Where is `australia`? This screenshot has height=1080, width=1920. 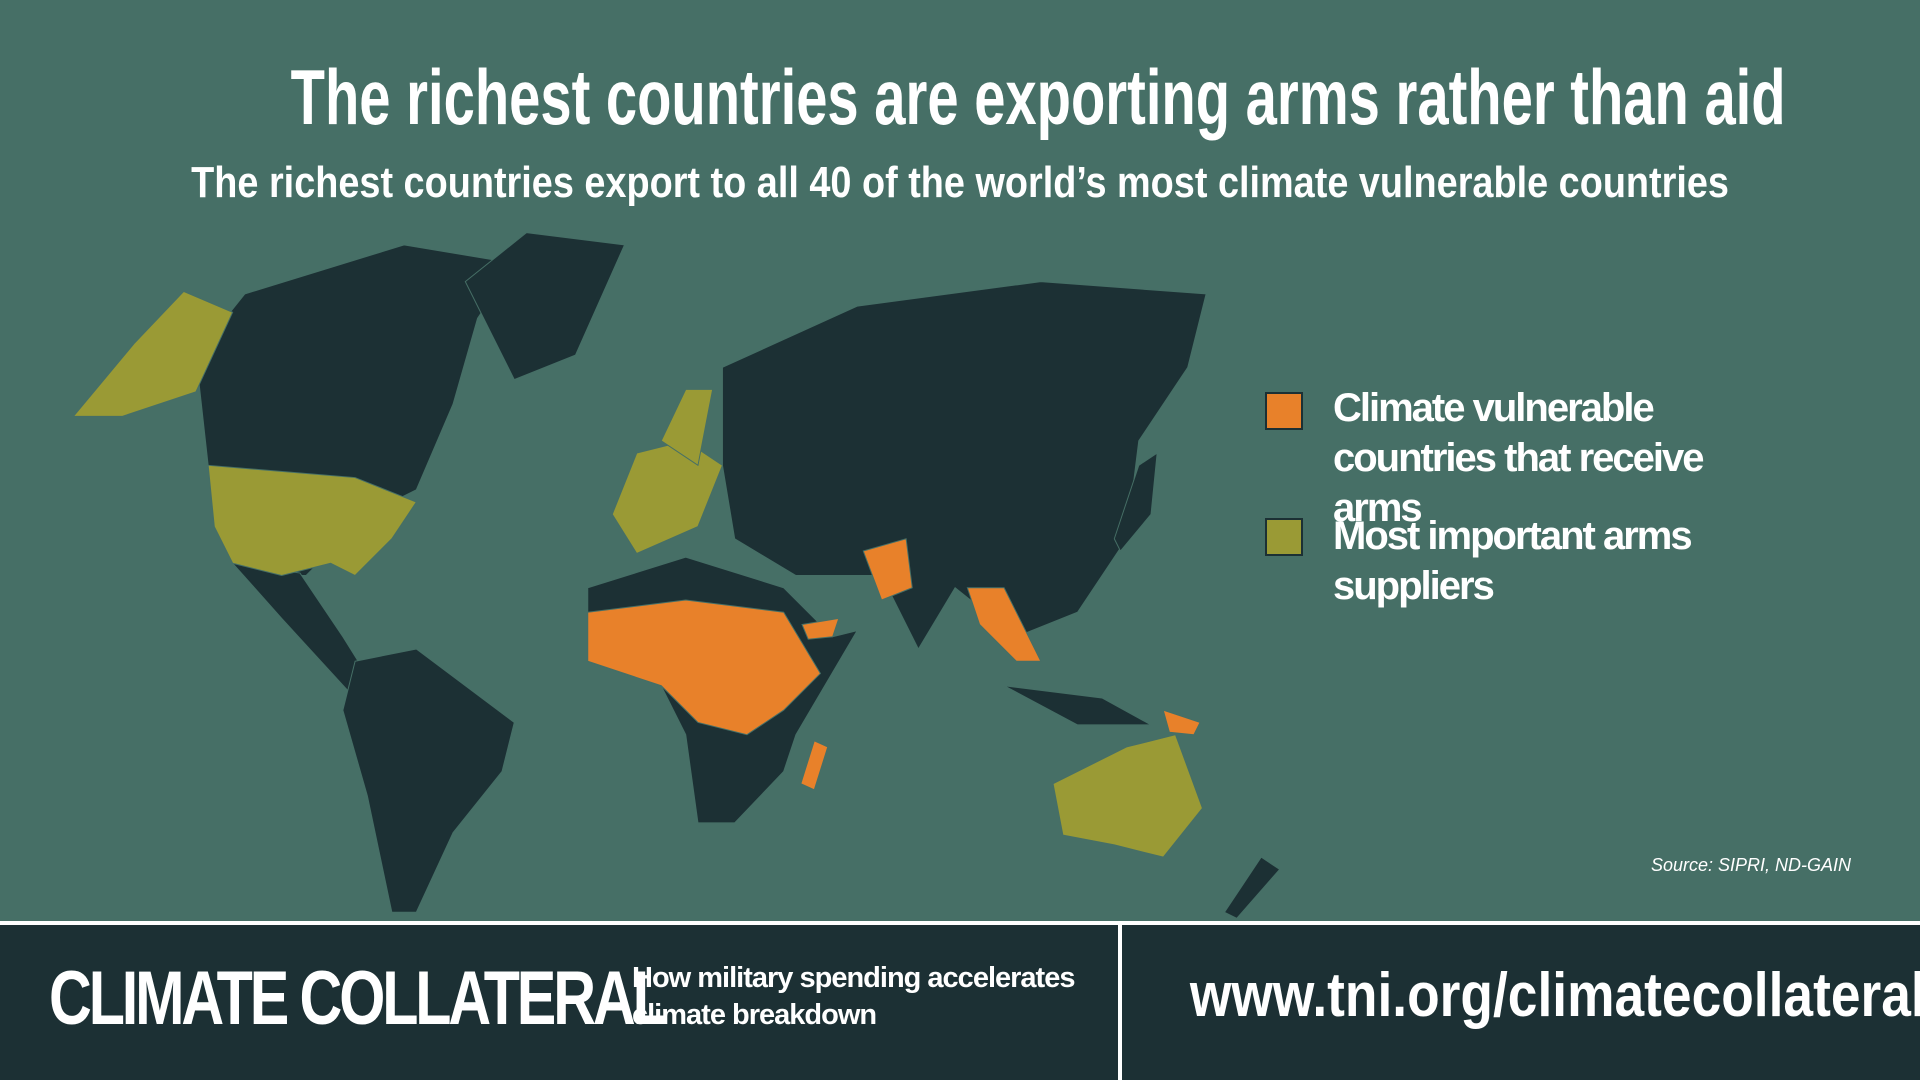 australia is located at coordinates (1128, 796).